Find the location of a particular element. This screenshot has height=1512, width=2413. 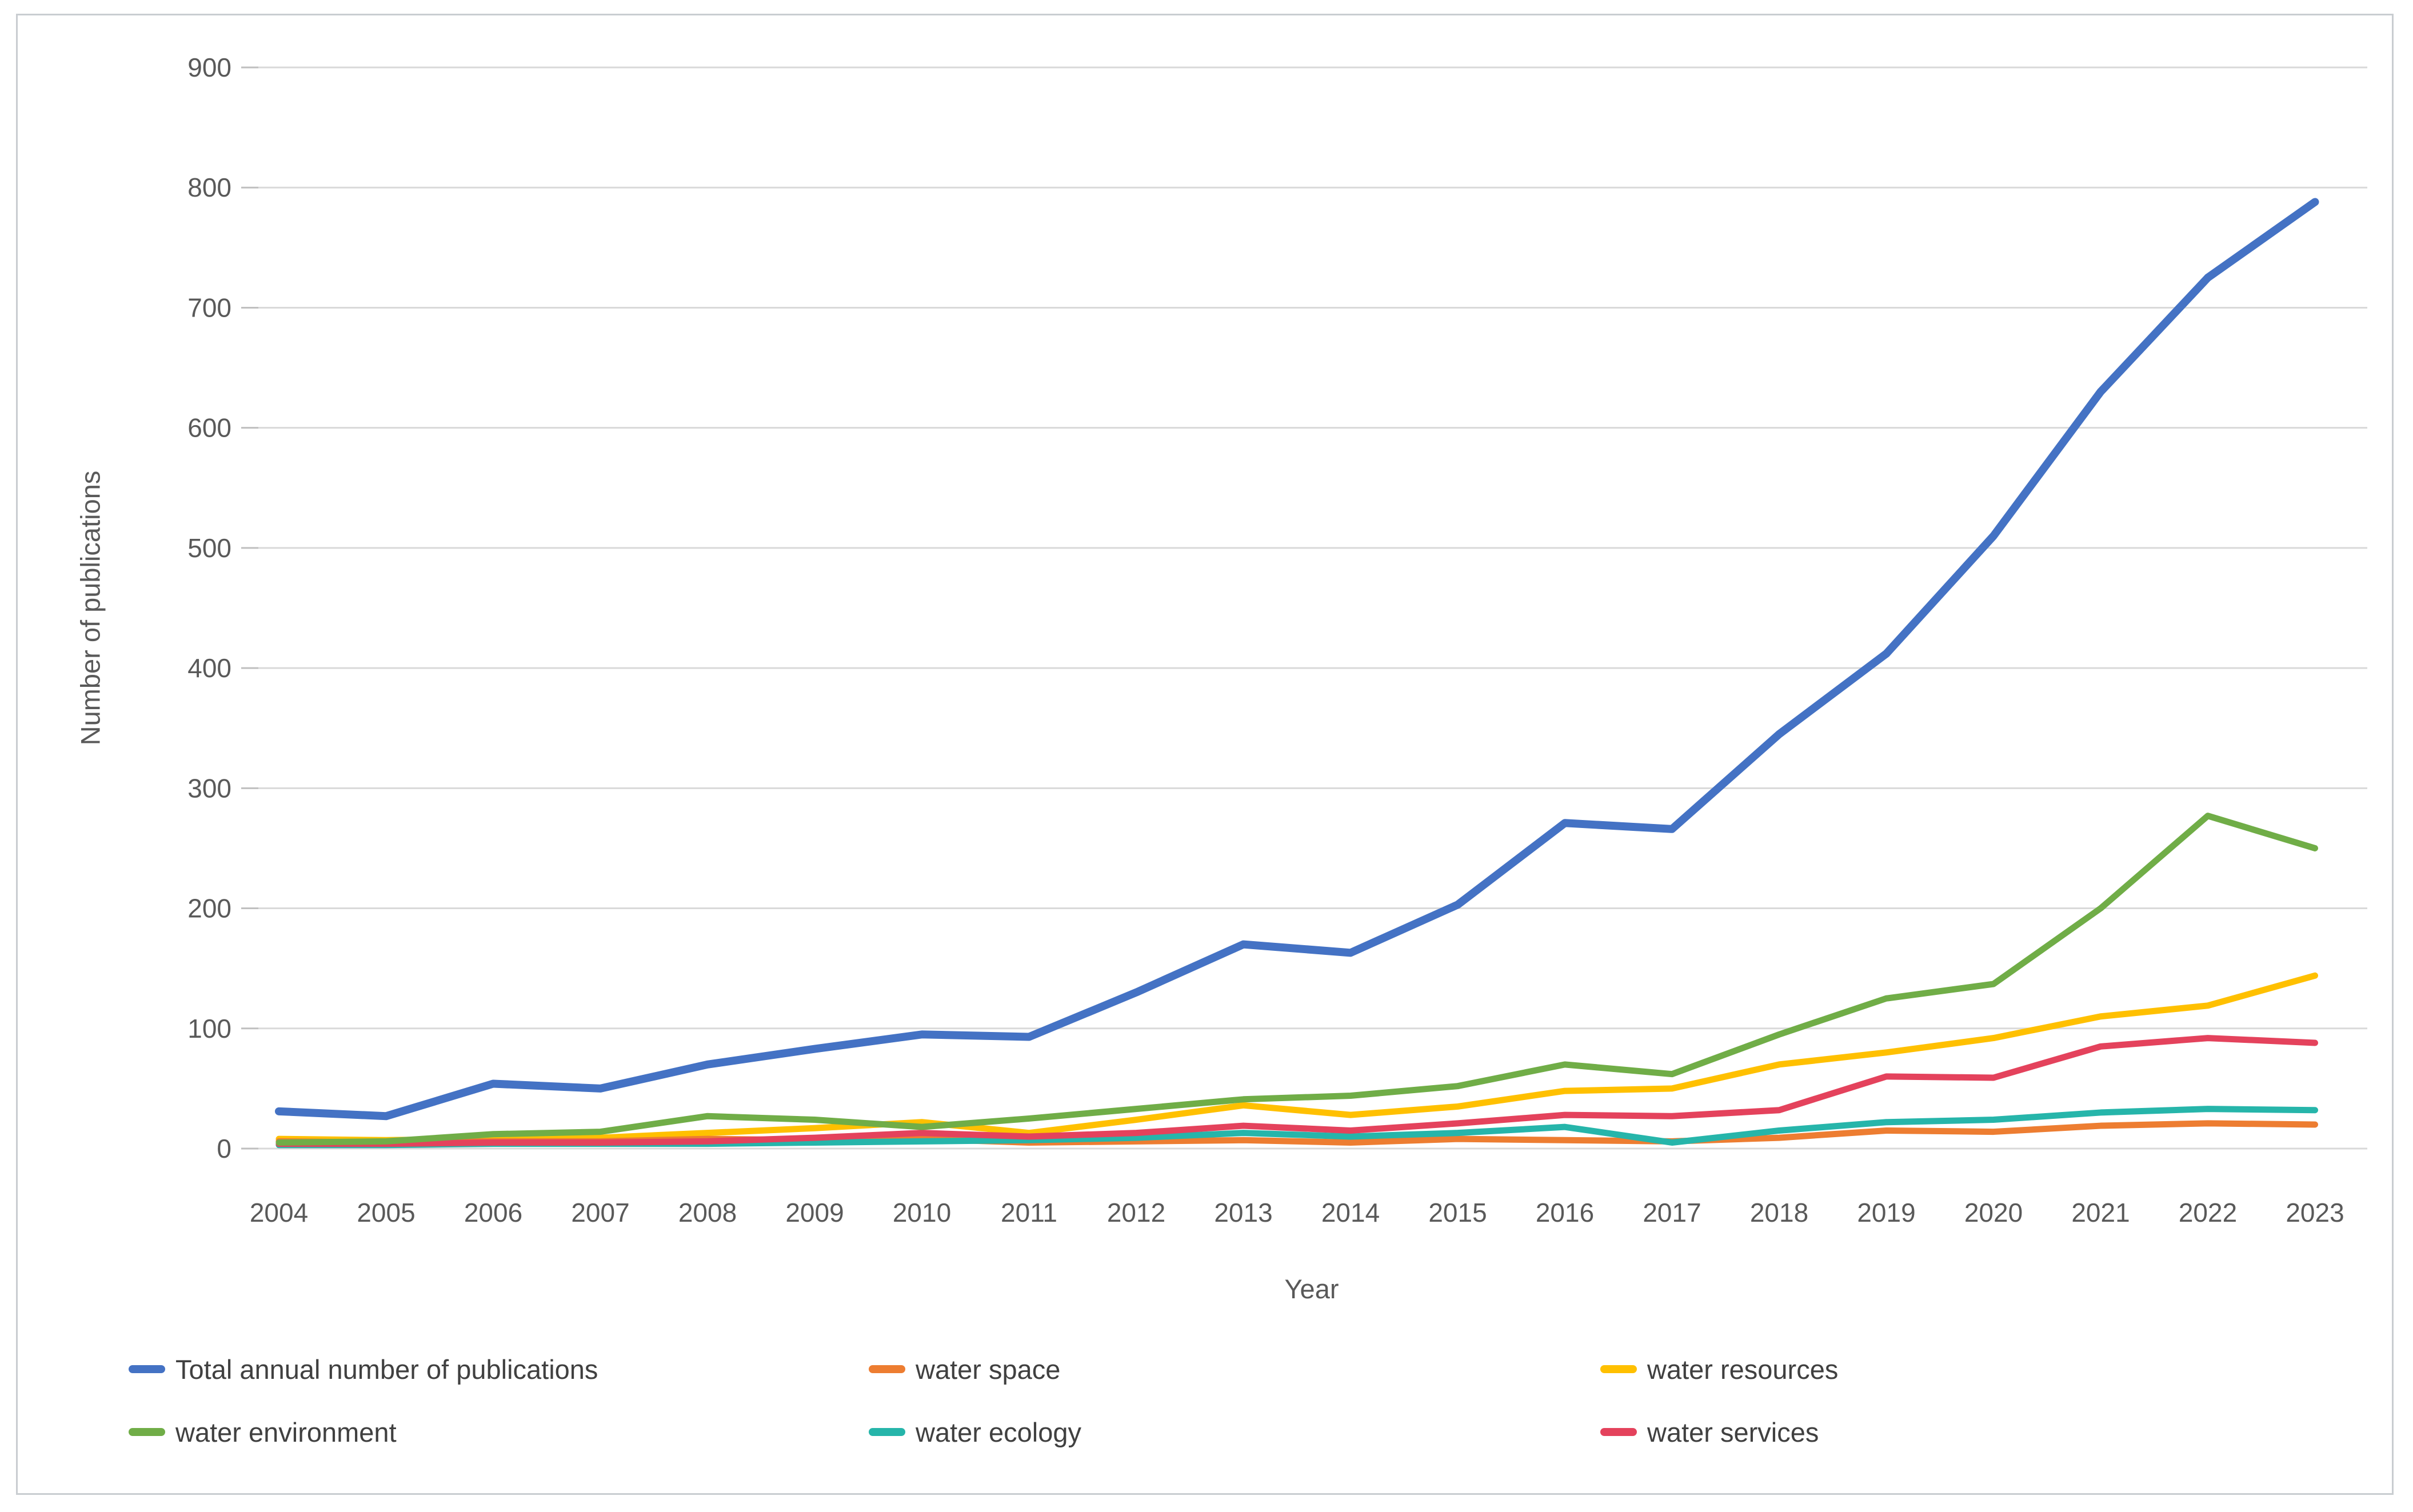

series-line-water-services is located at coordinates (1296, 1091).